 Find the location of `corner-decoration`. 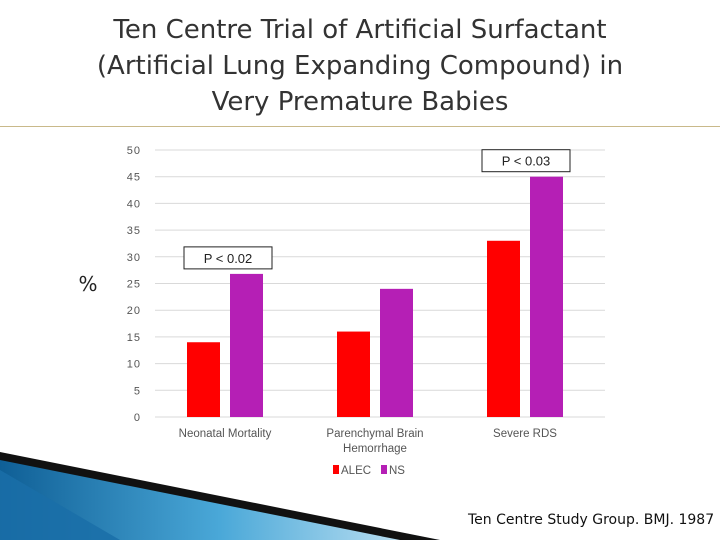

corner-decoration is located at coordinates (220, 496).